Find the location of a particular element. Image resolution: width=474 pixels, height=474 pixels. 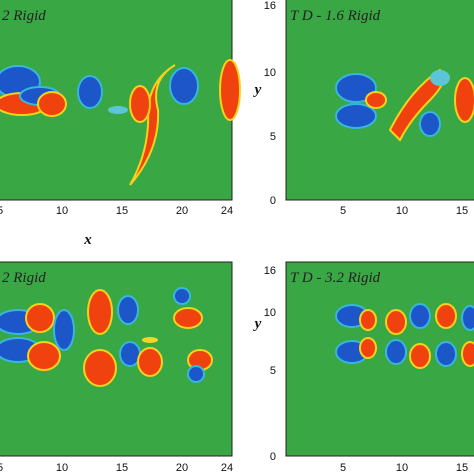

panel-label: T D - 1.6 Rigid is located at coordinates (335, 16).